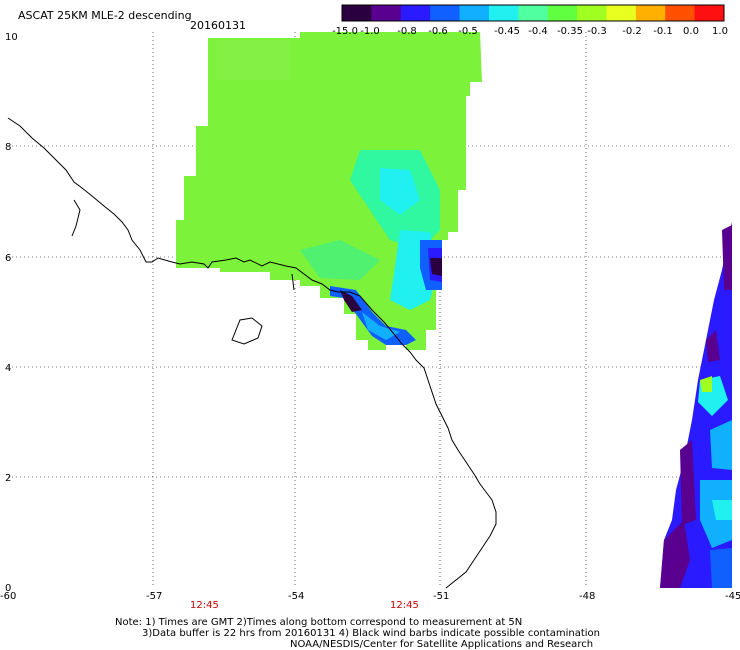  What do you see at coordinates (8, 258) in the screenshot?
I see `y-tick-label: 6` at bounding box center [8, 258].